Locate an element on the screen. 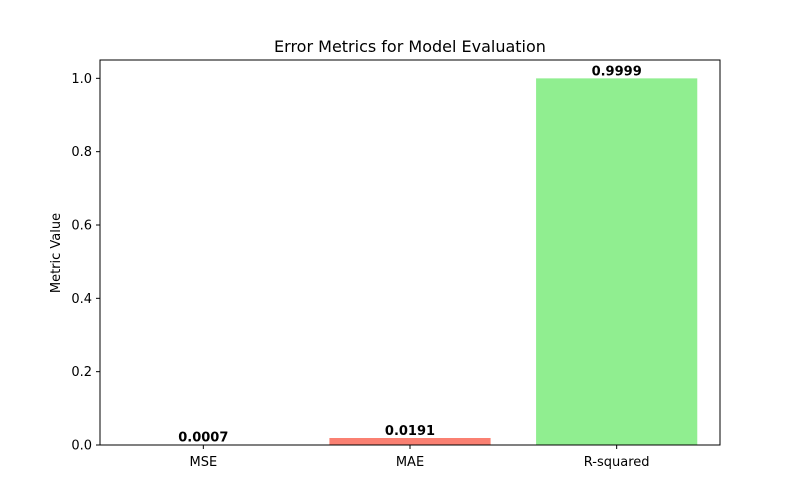  x-tick-label: R-squared is located at coordinates (617, 462).